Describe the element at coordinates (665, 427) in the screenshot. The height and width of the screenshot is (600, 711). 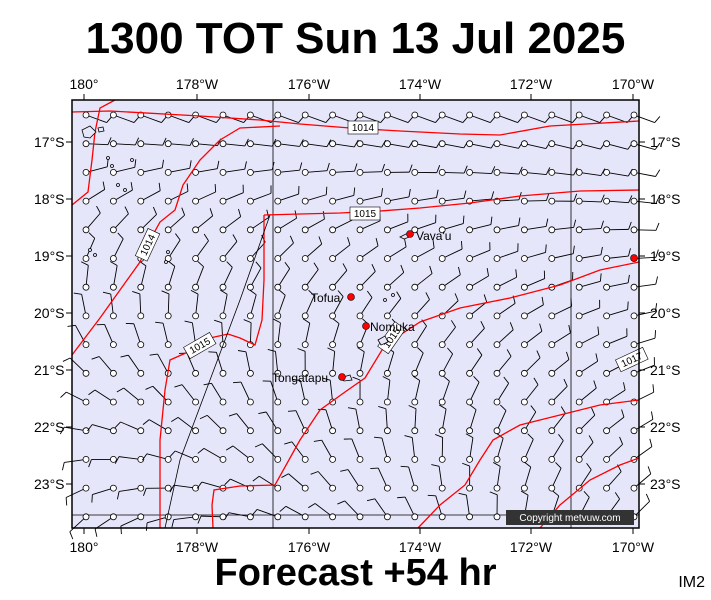
I see `lat-label-right-22s: 22°S` at that location.